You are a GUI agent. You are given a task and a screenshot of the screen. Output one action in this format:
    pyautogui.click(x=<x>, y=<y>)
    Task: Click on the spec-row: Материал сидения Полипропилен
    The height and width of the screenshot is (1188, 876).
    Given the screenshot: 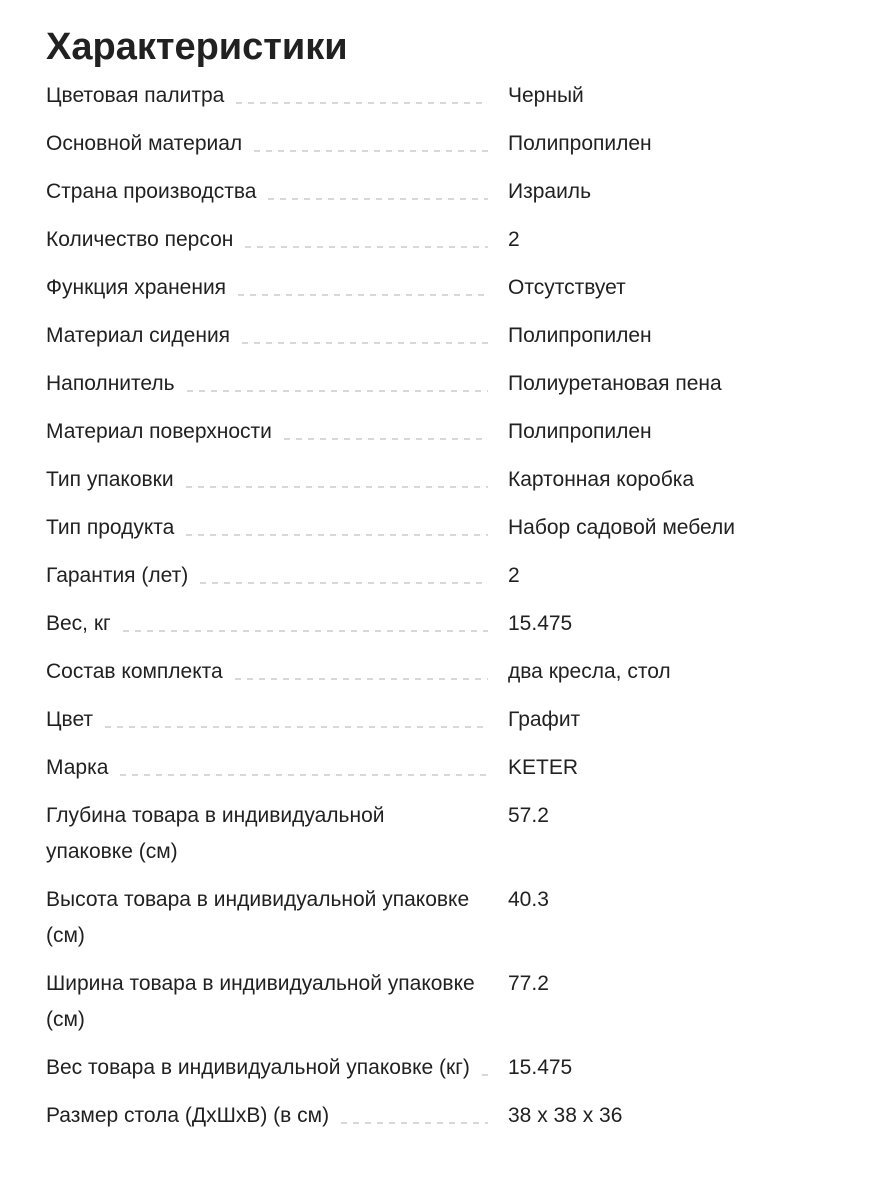 What is the action you would take?
    pyautogui.click(x=436, y=336)
    